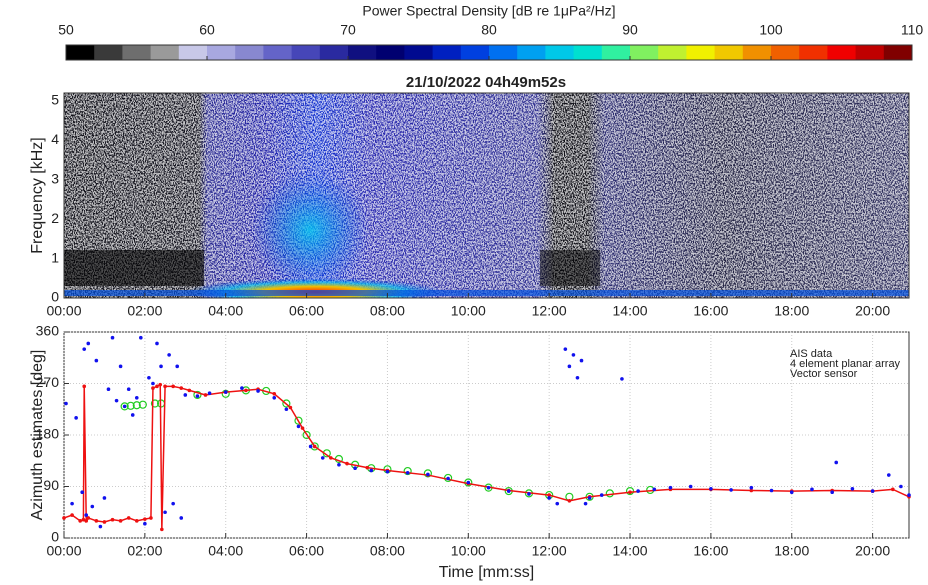  I want to click on colorbar-tick-label: 50, so click(66, 30).